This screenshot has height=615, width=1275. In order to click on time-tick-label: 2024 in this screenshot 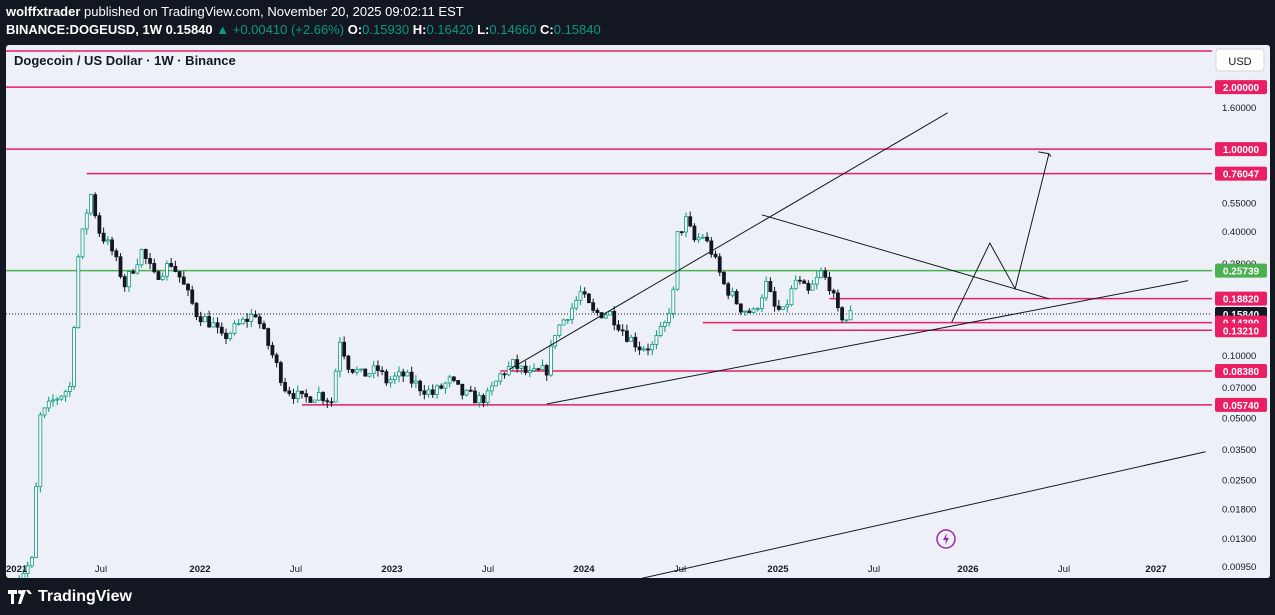, I will do `click(584, 569)`.